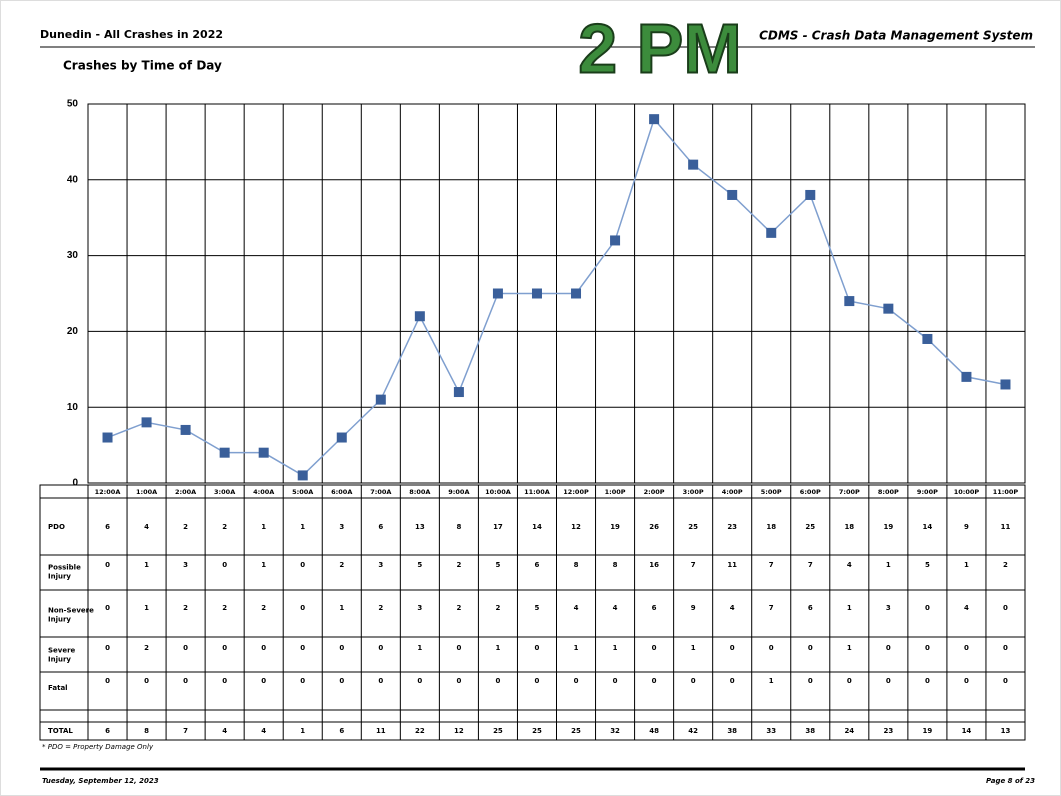 The image size is (1061, 796). I want to click on total-cell: 33, so click(771, 731).